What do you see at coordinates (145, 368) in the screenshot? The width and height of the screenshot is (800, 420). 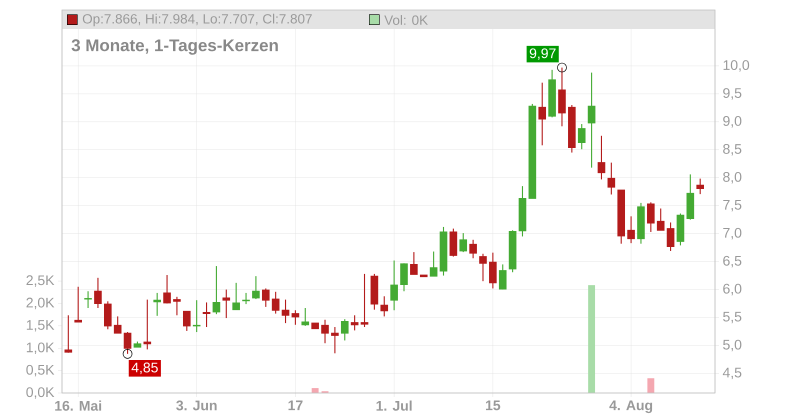 I see `annotation: 4,85` at bounding box center [145, 368].